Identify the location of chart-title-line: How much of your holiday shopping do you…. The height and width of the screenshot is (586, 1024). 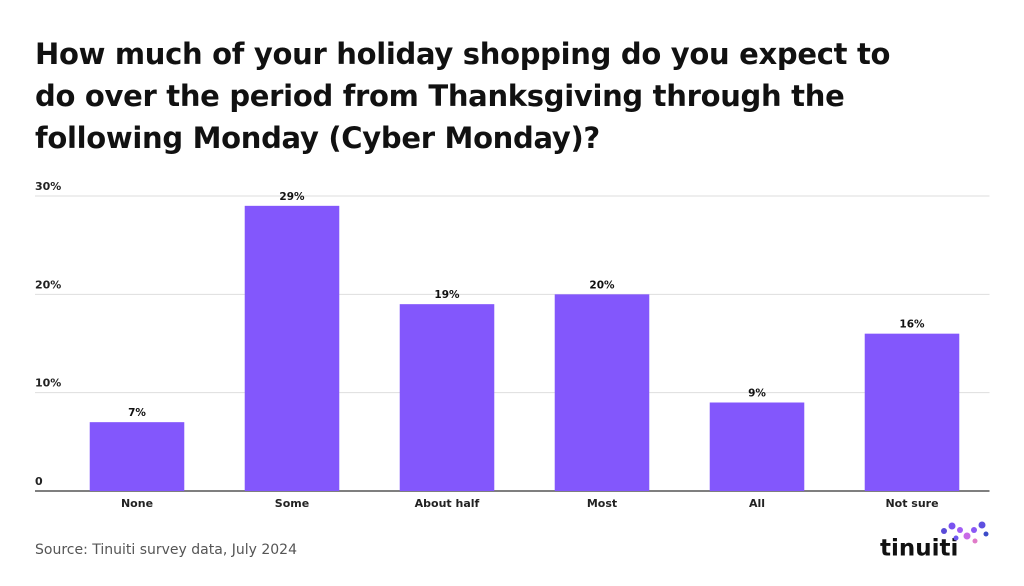
(462, 54).